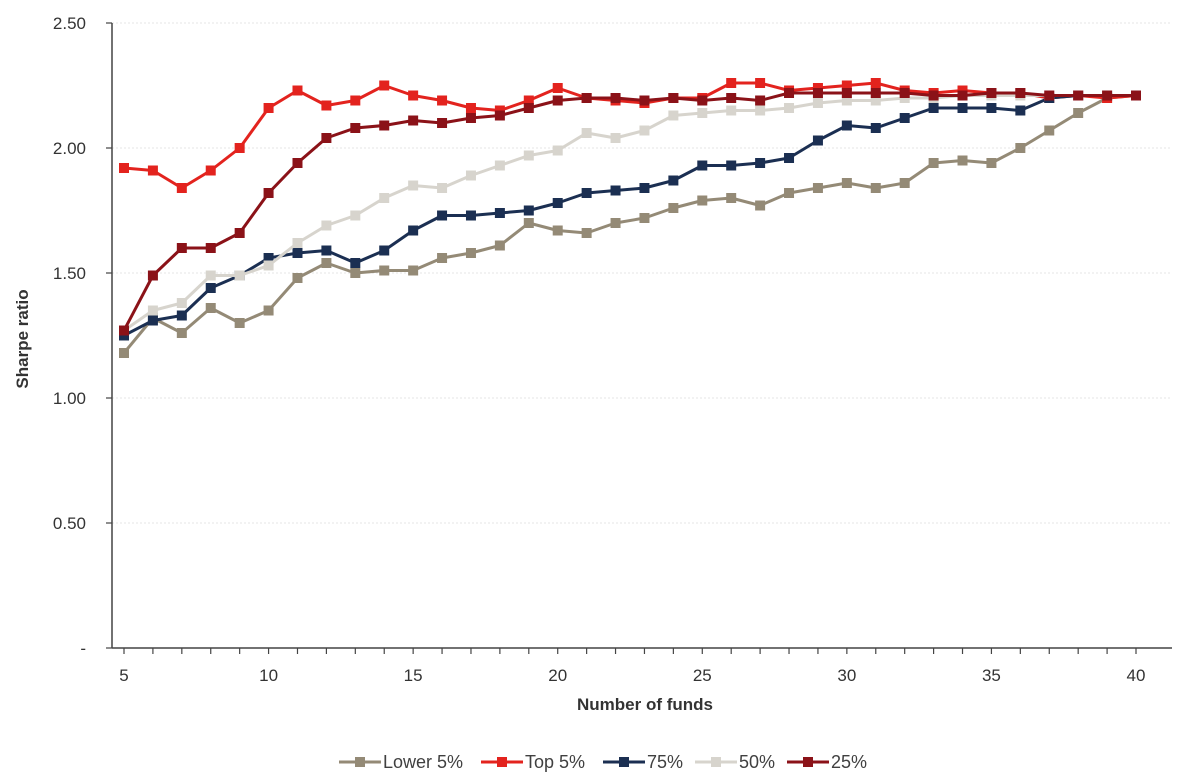 Image resolution: width=1187 pixels, height=773 pixels. I want to click on legend-item-lower-5: Lower 5%, so click(401, 762).